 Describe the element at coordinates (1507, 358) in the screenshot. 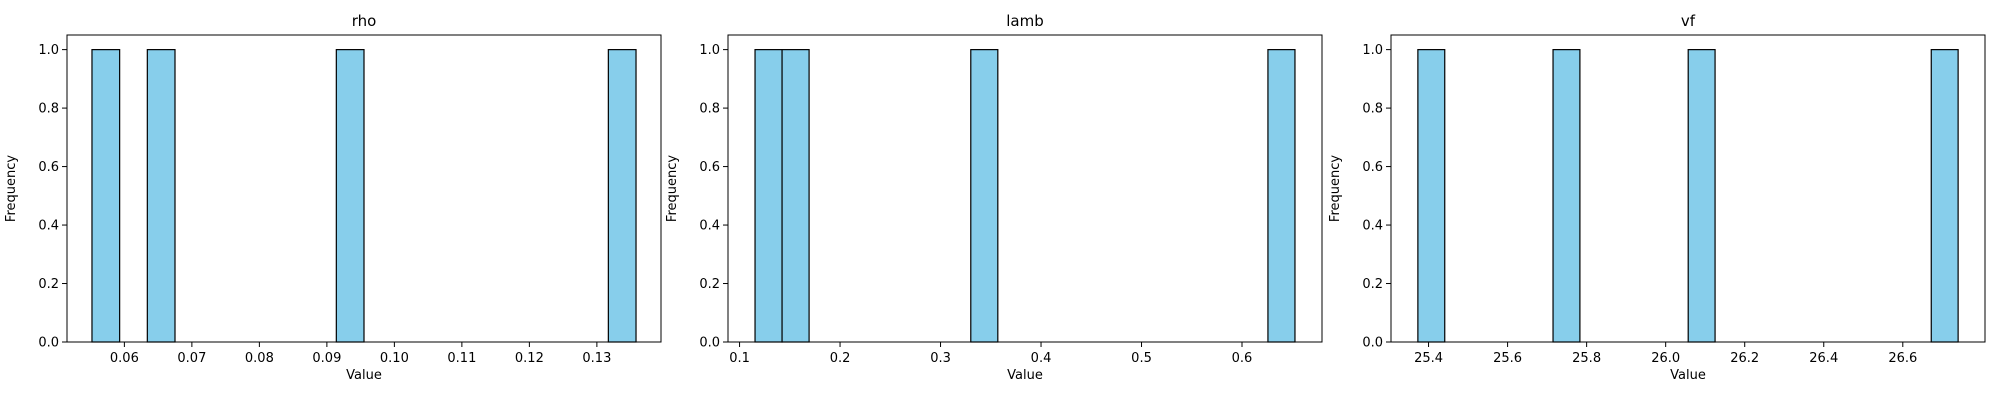

I see `x-tick-label: 25.6` at that location.